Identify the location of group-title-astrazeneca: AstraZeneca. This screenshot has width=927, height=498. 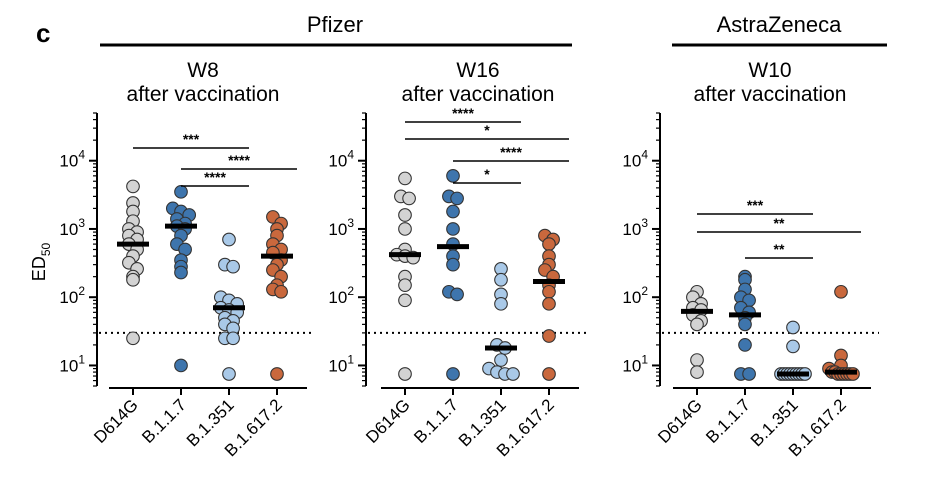
(779, 24).